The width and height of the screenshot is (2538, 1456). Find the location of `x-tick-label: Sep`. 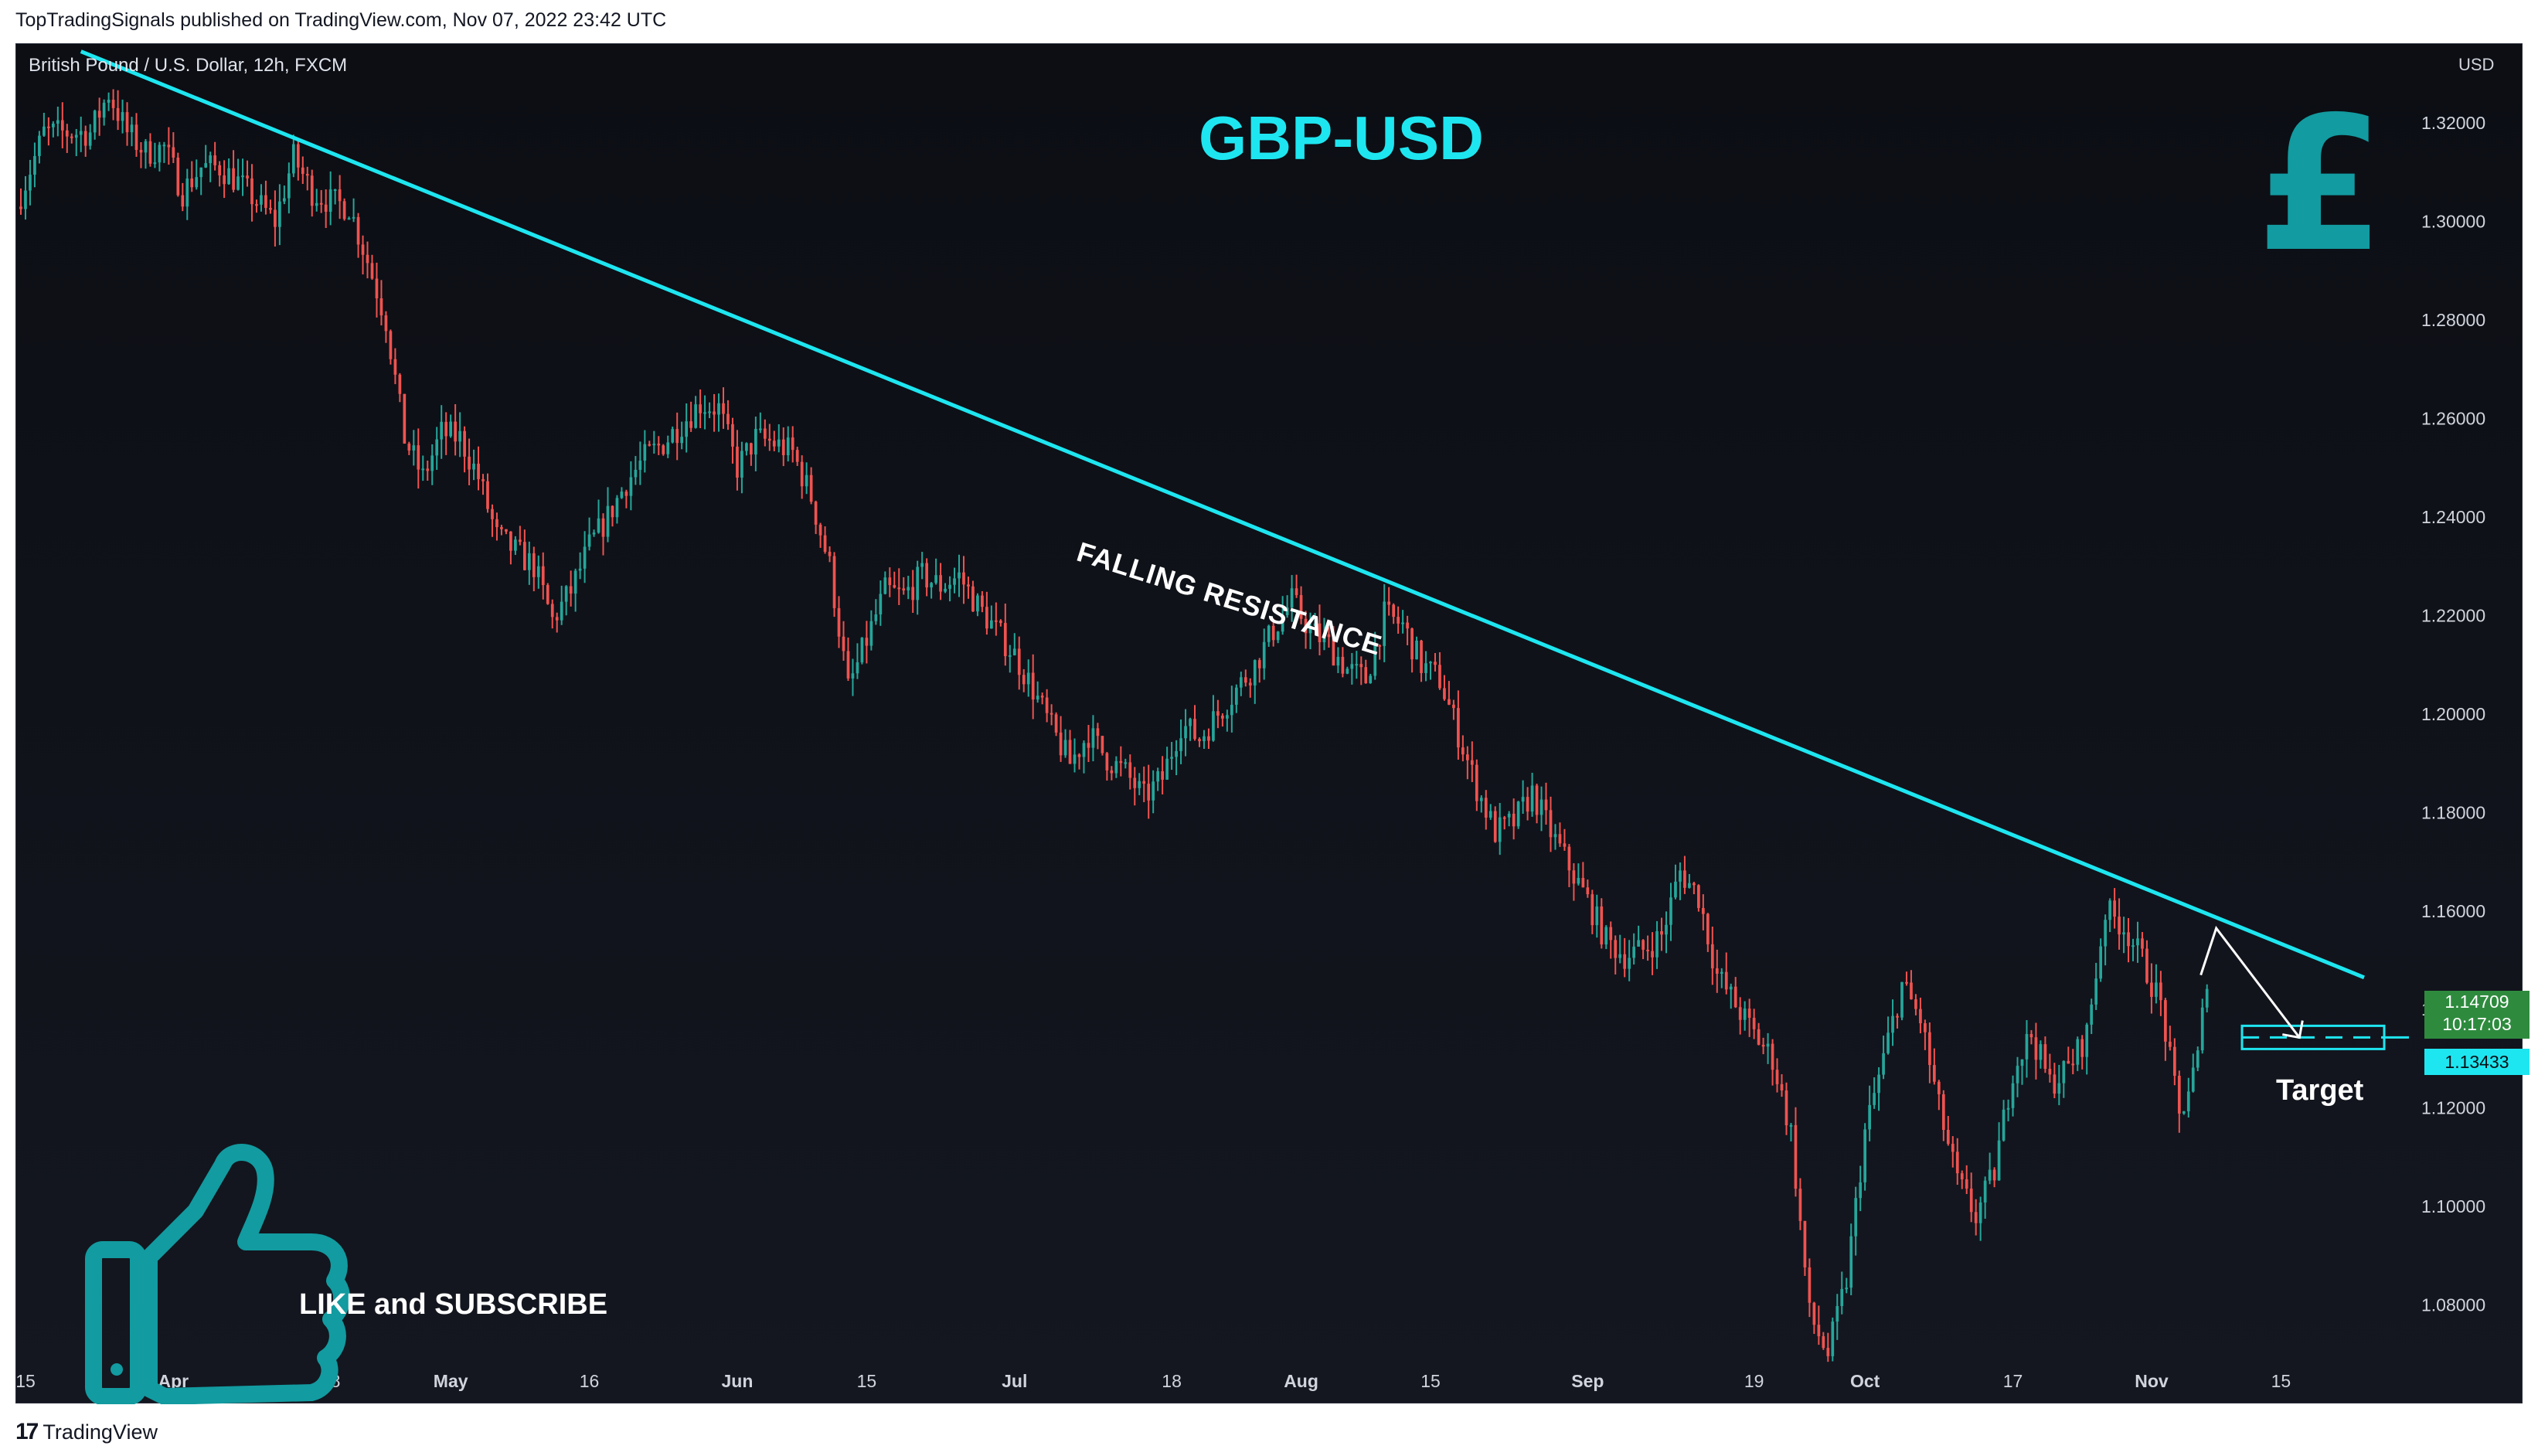

x-tick-label: Sep is located at coordinates (1588, 1381).